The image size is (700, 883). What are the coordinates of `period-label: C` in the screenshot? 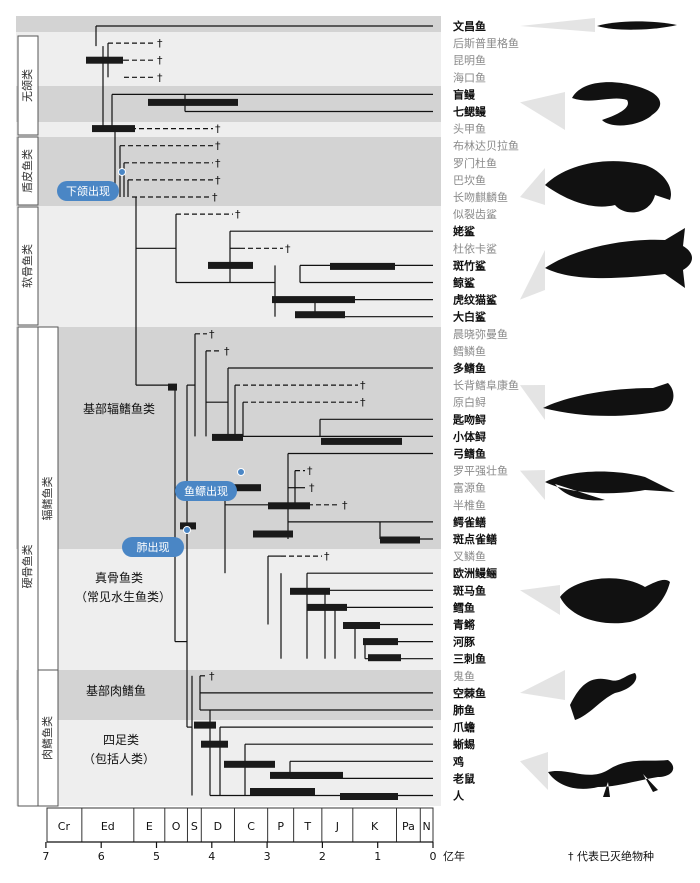 It's located at (251, 826).